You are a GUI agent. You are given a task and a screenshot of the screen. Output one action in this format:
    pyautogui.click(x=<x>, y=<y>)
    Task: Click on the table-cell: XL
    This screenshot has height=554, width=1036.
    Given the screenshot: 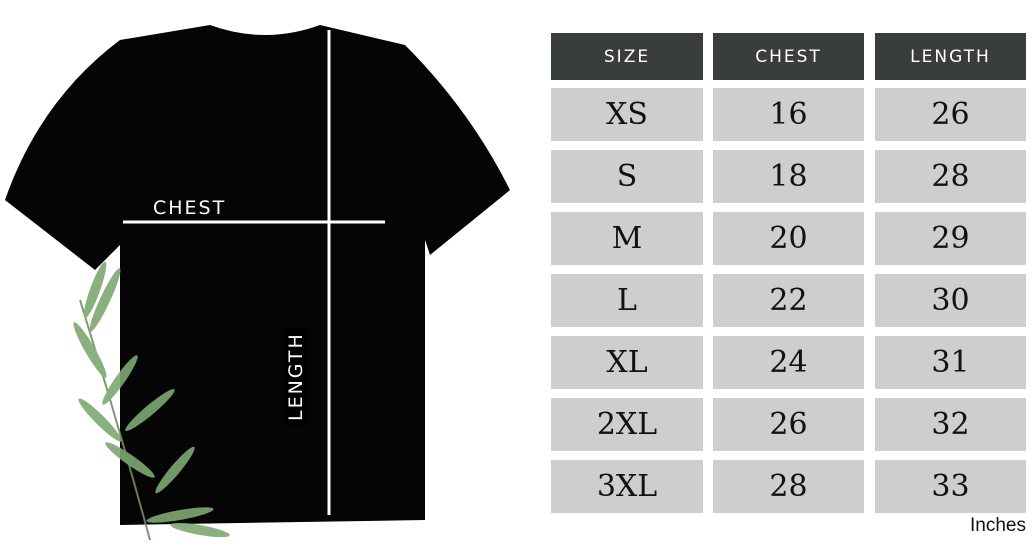 What is the action you would take?
    pyautogui.click(x=627, y=362)
    